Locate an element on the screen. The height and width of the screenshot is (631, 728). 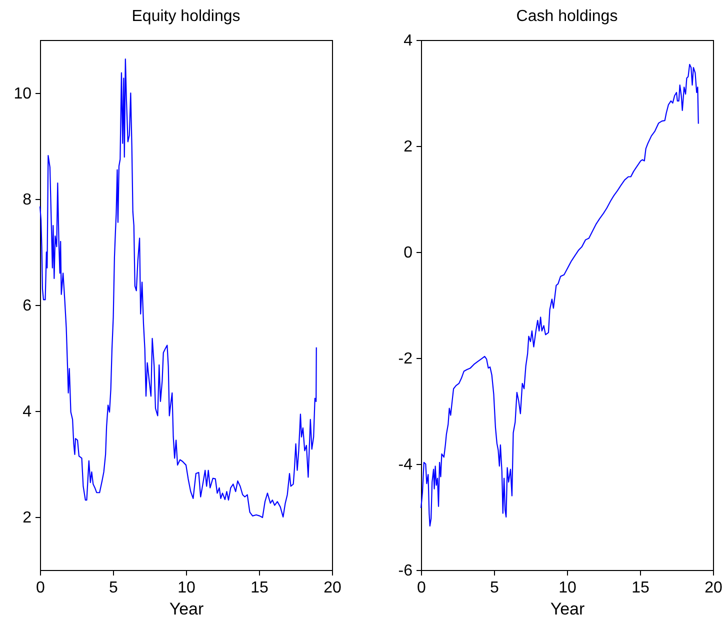
chart-title: Cash holdings is located at coordinates (567, 16).